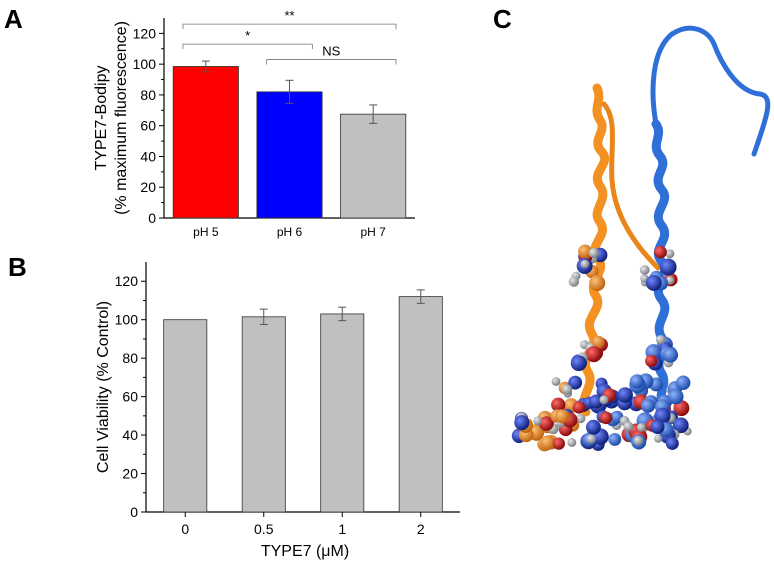  What do you see at coordinates (290, 232) in the screenshot?
I see `x-tick-label: pH 6` at bounding box center [290, 232].